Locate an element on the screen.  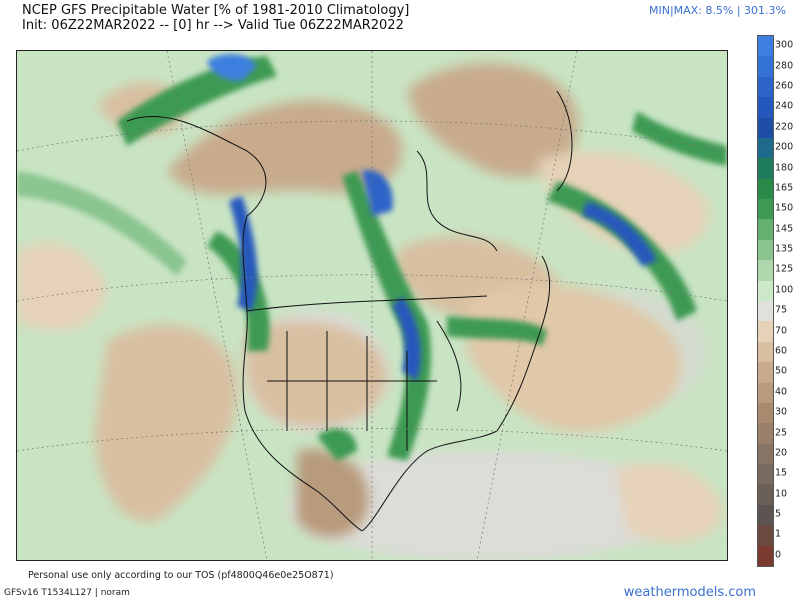
legend-label: 50 is located at coordinates (781, 371).